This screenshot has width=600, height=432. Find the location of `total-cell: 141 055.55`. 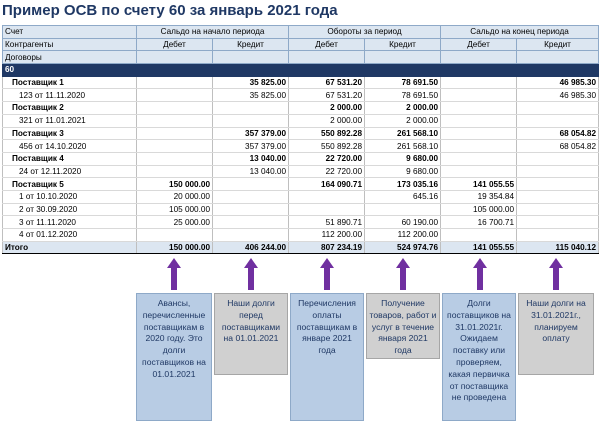

total-cell: 141 055.55 is located at coordinates (479, 247).